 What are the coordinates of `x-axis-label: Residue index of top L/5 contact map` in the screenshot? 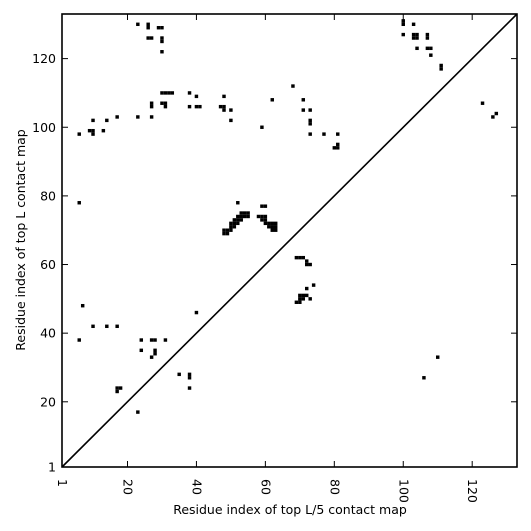 It's located at (290, 509).